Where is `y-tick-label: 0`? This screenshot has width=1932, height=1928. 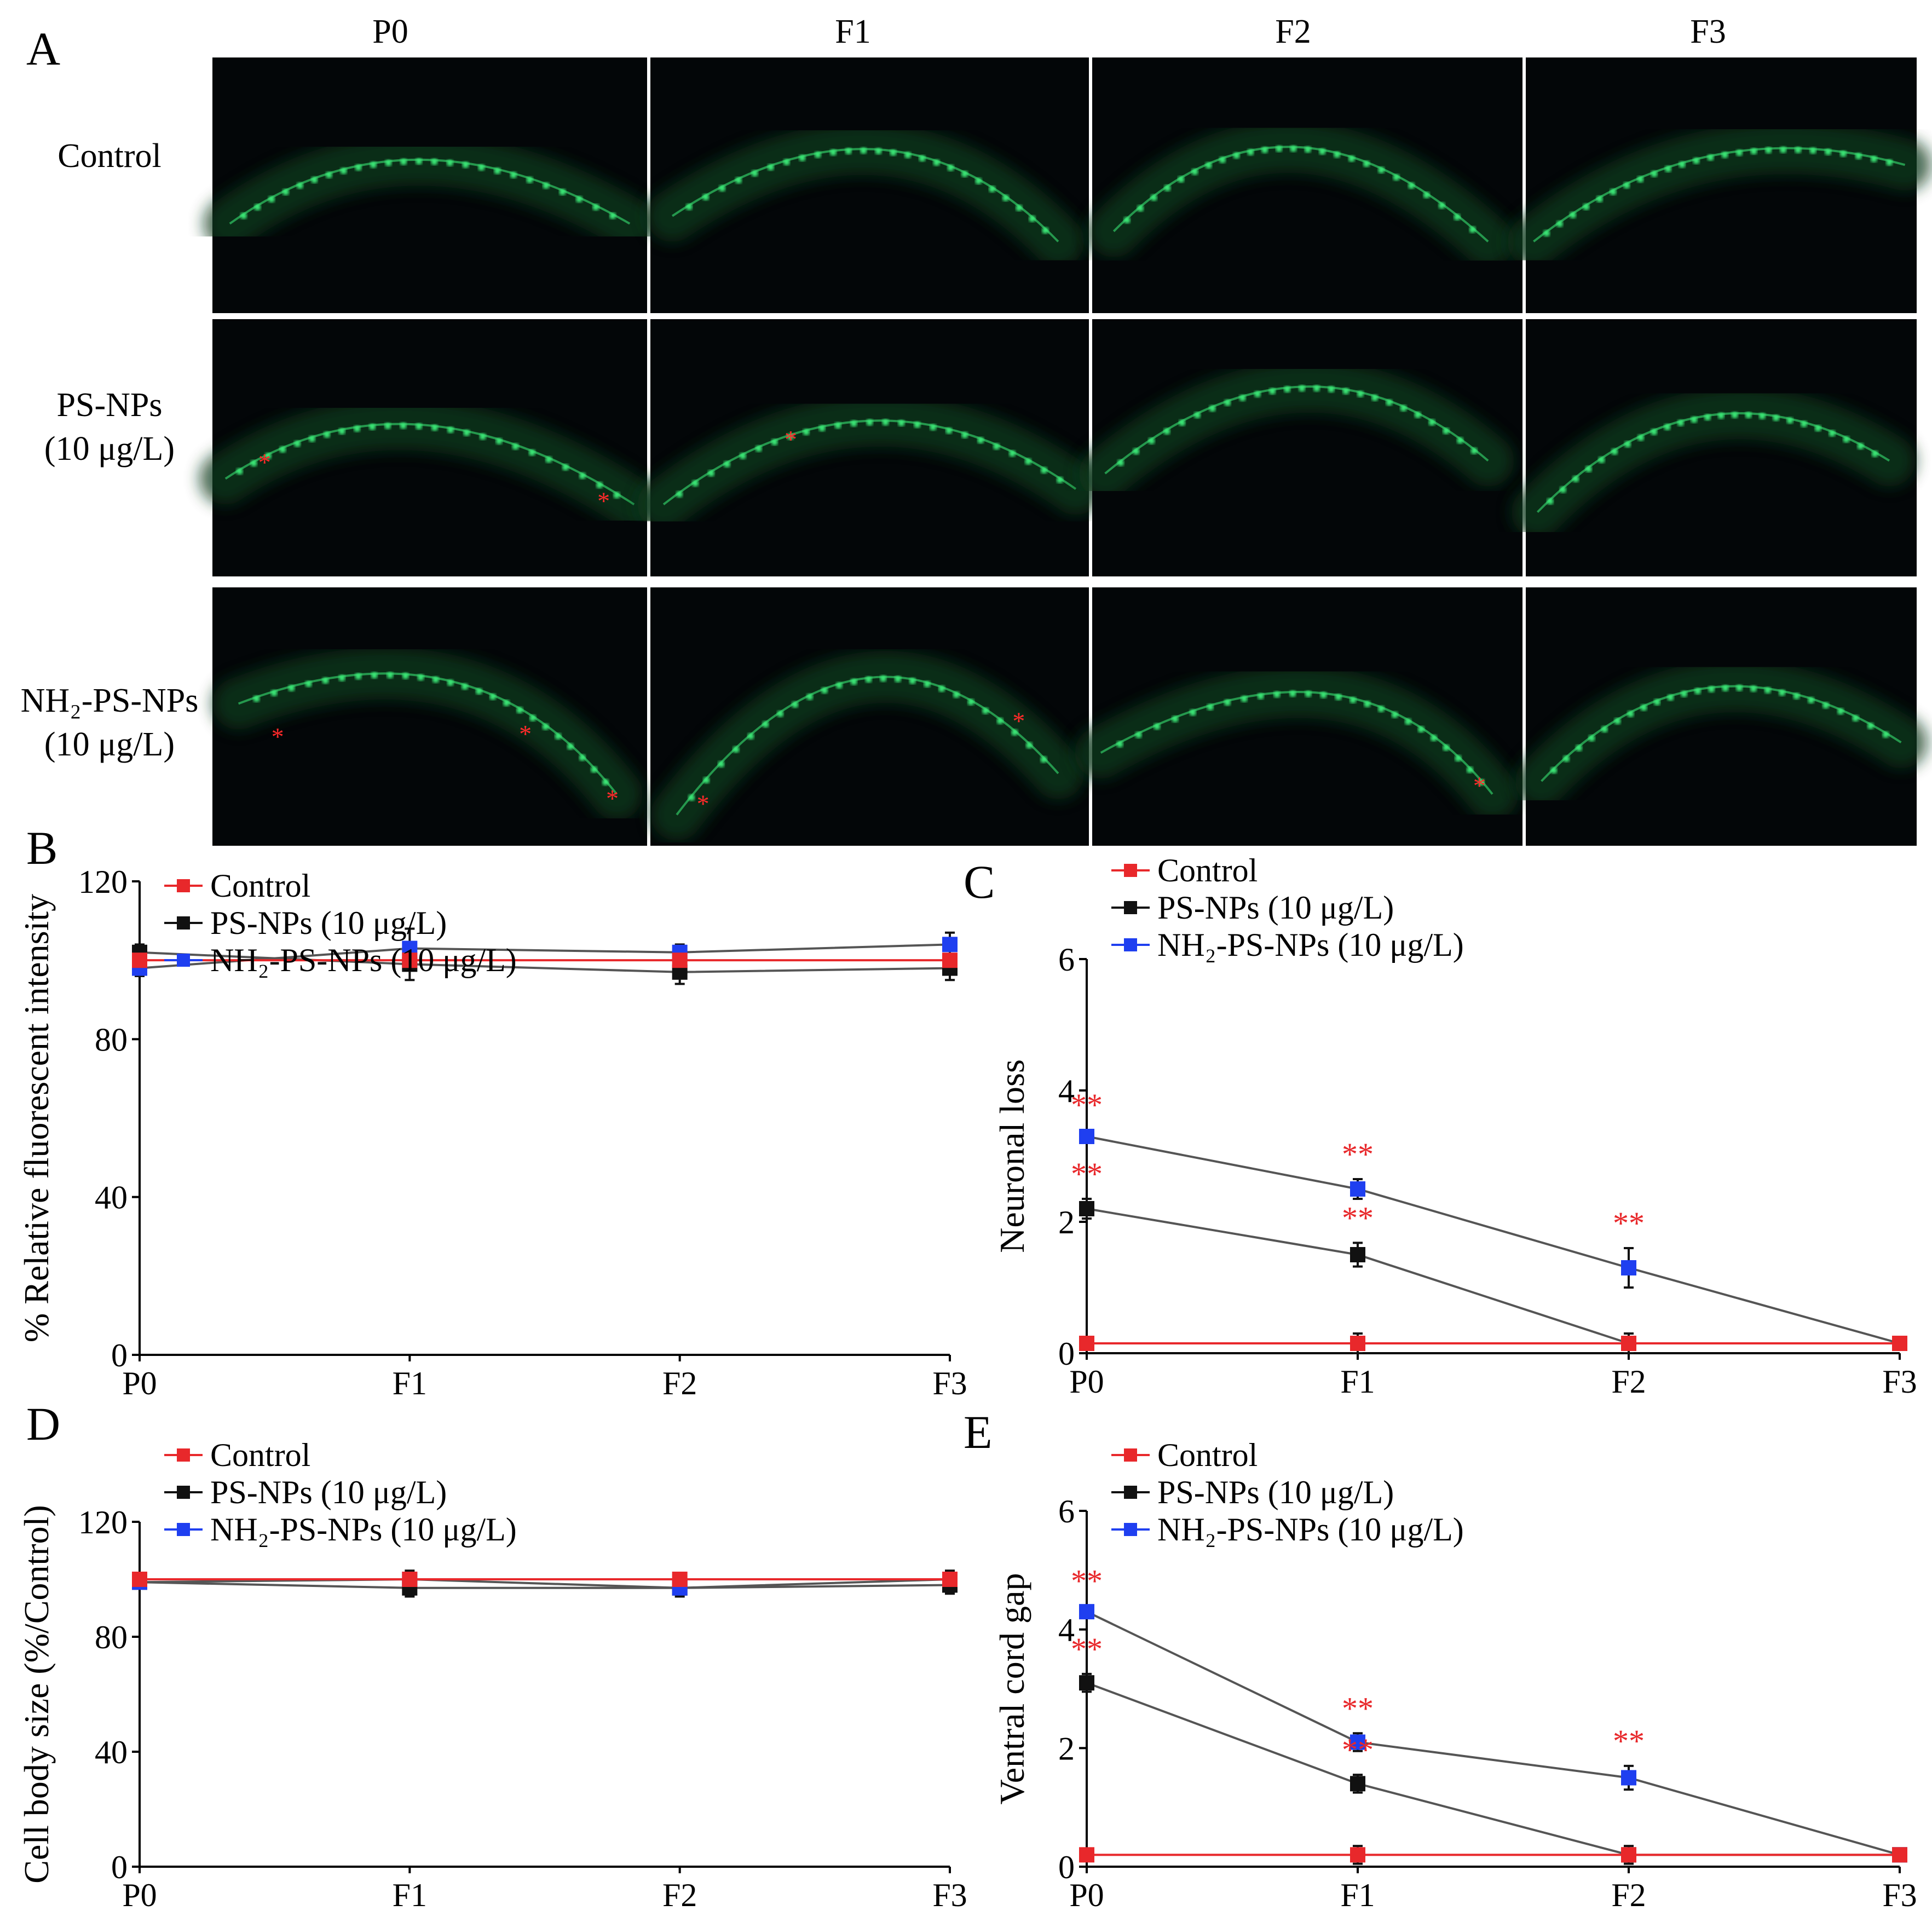 y-tick-label: 0 is located at coordinates (1066, 1354).